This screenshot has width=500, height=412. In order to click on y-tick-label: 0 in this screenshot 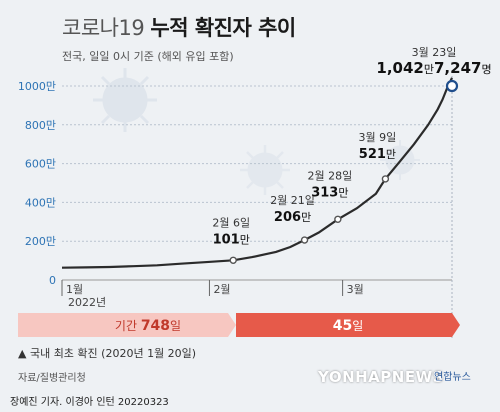, I will do `click(52, 280)`.